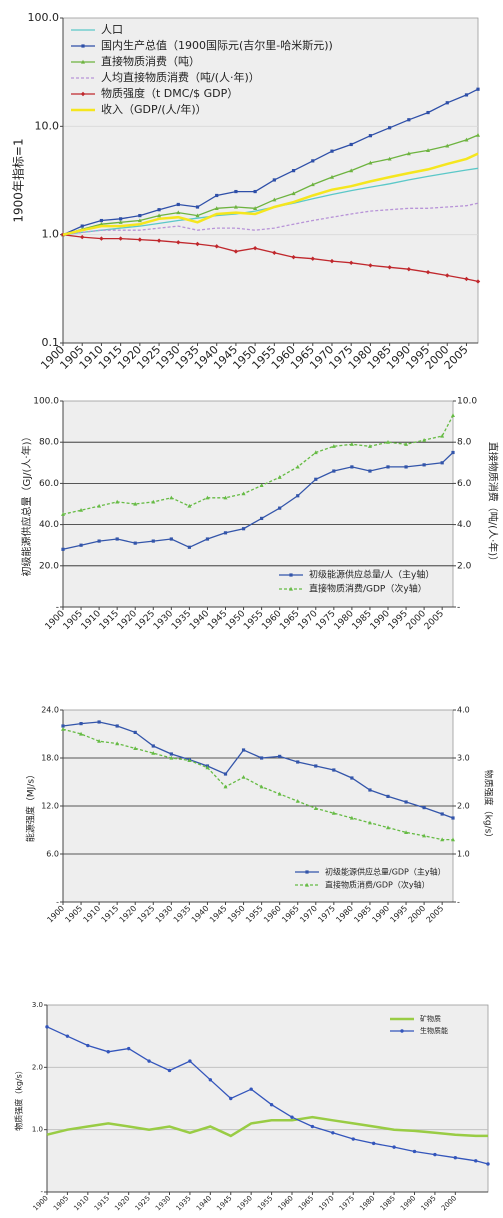  I want to click on x-tick-label: 1965, so click(306, 1203).